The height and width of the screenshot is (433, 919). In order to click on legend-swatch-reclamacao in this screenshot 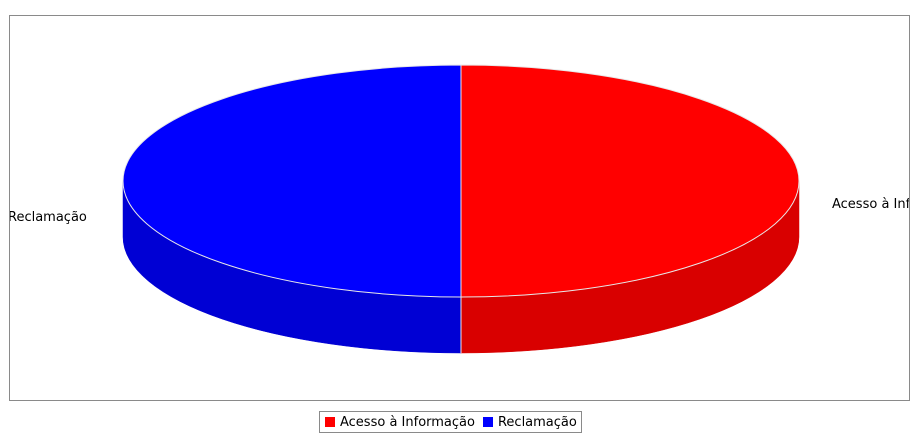, I will do `click(487, 422)`.